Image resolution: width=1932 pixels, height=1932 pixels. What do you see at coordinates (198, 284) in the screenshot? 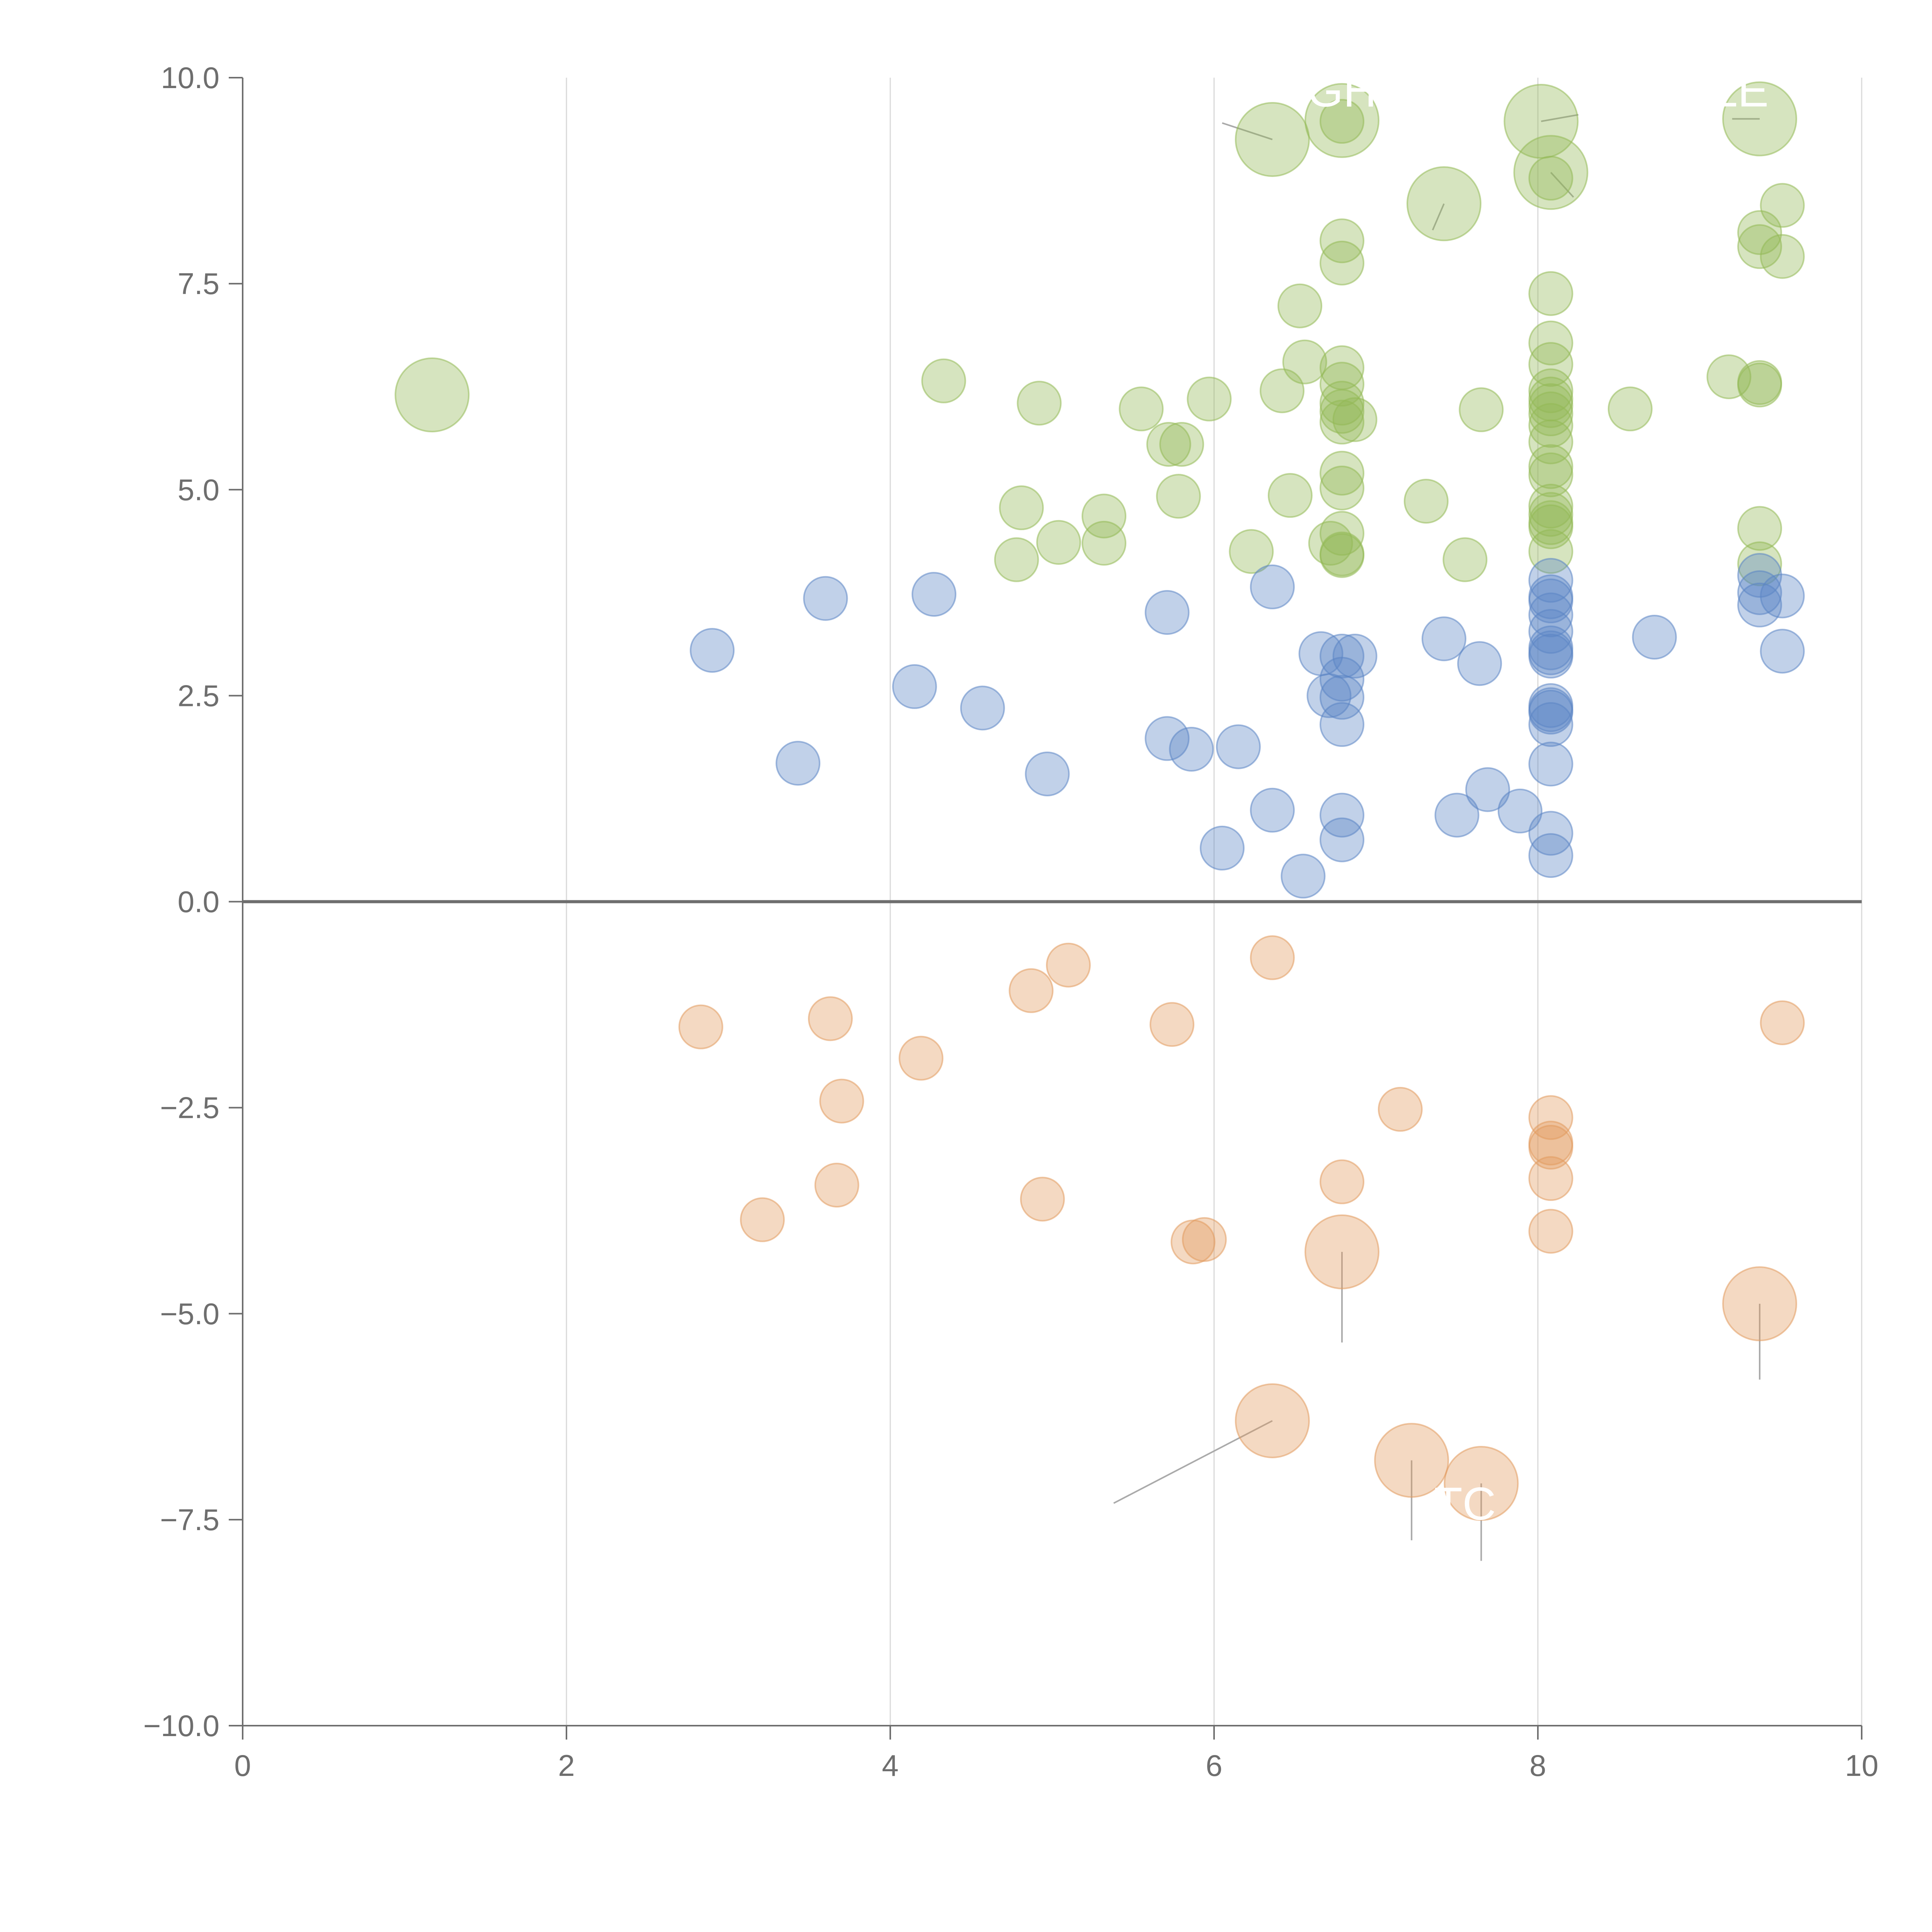
I see `y-tick-label: 7.5` at bounding box center [198, 284].